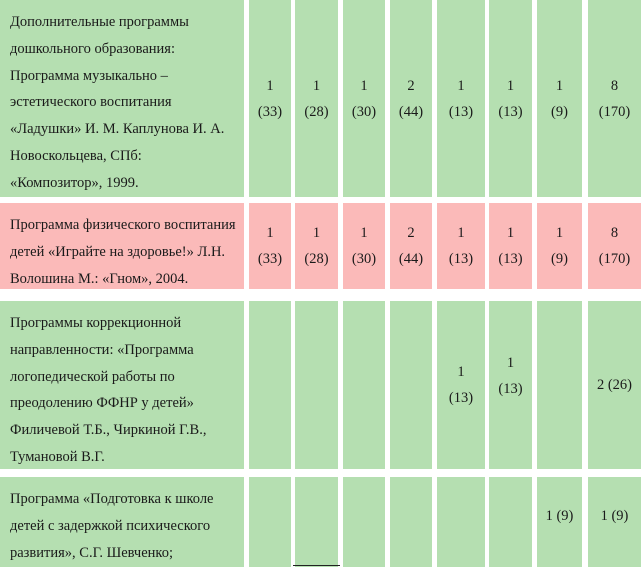 This screenshot has width=643, height=574. What do you see at coordinates (91, 102) in the screenshot?
I see `program-name-line: эстетического воспитания` at bounding box center [91, 102].